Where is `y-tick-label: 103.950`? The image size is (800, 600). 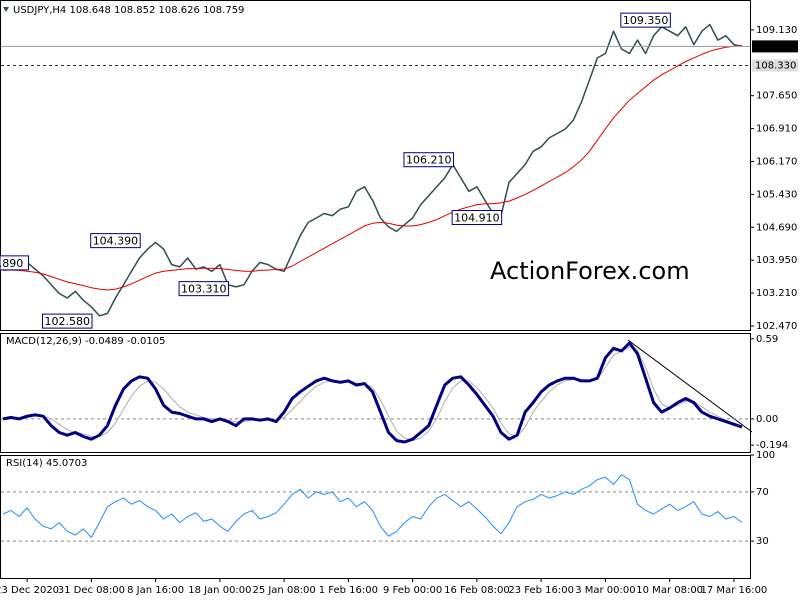
y-tick-label: 103.950 is located at coordinates (776, 260).